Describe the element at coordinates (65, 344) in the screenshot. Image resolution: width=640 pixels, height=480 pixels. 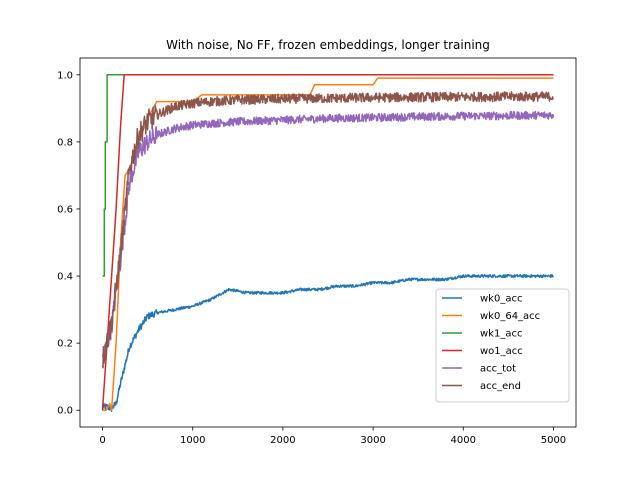
I see `y-tick-label: 0.2` at that location.